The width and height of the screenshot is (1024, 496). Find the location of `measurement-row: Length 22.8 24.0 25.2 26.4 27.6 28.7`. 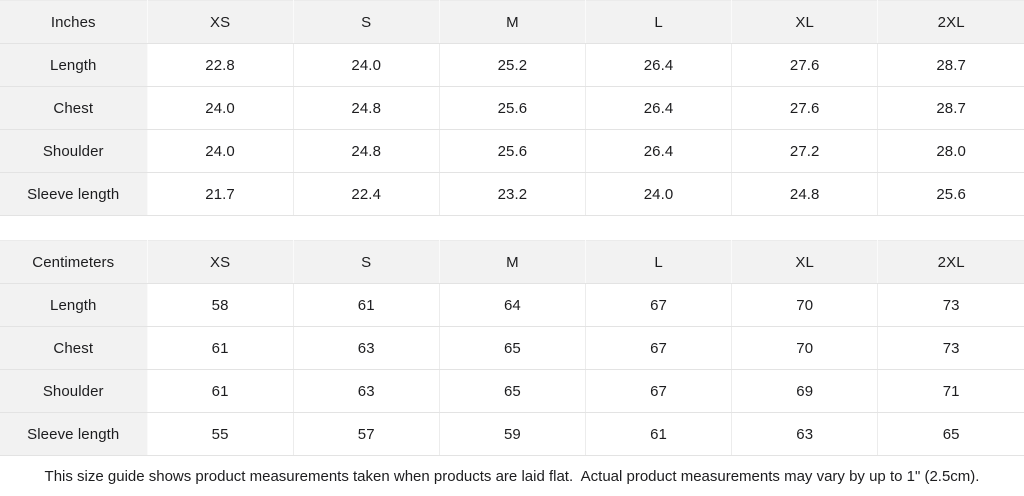

measurement-row: Length 22.8 24.0 25.2 26.4 27.6 28.7 is located at coordinates (512, 65).